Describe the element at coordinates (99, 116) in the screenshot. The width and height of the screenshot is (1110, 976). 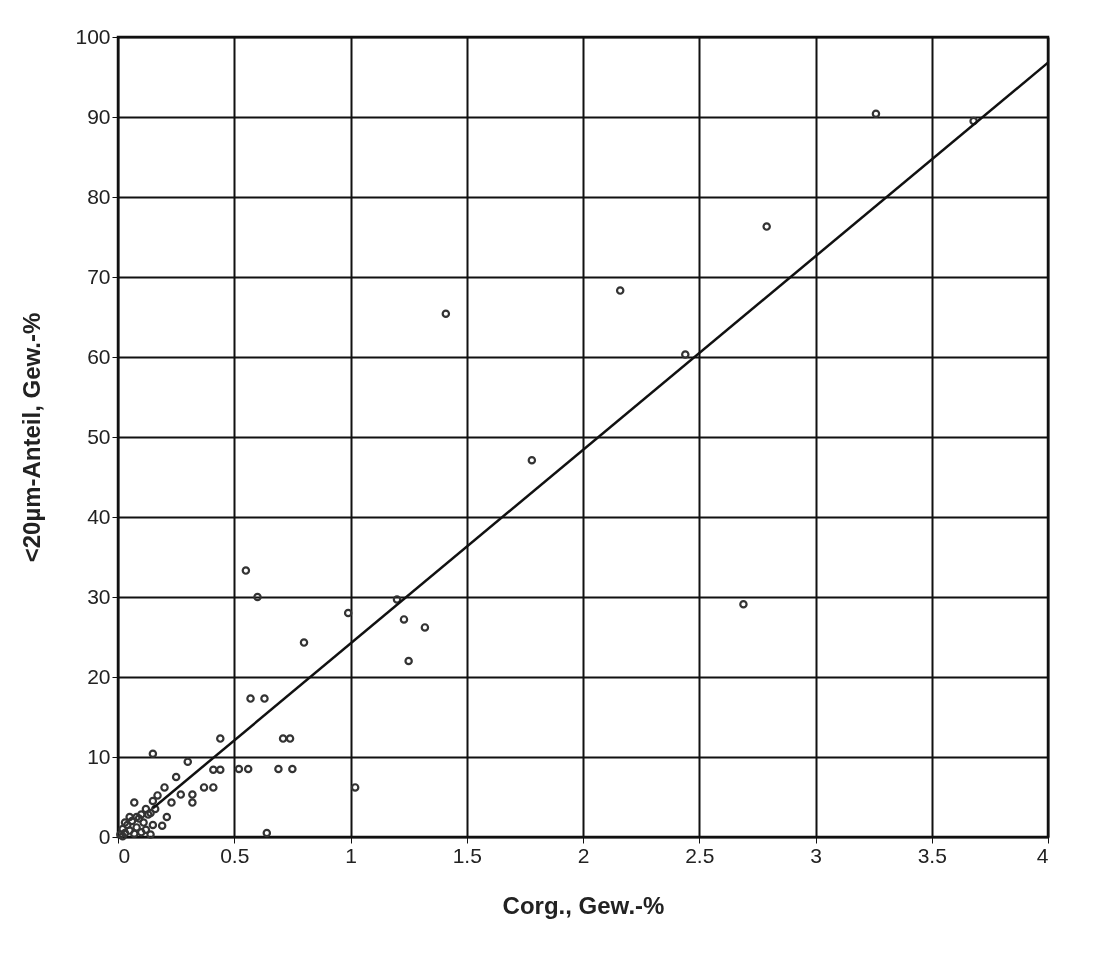
I see `y-tick-label: 90` at that location.